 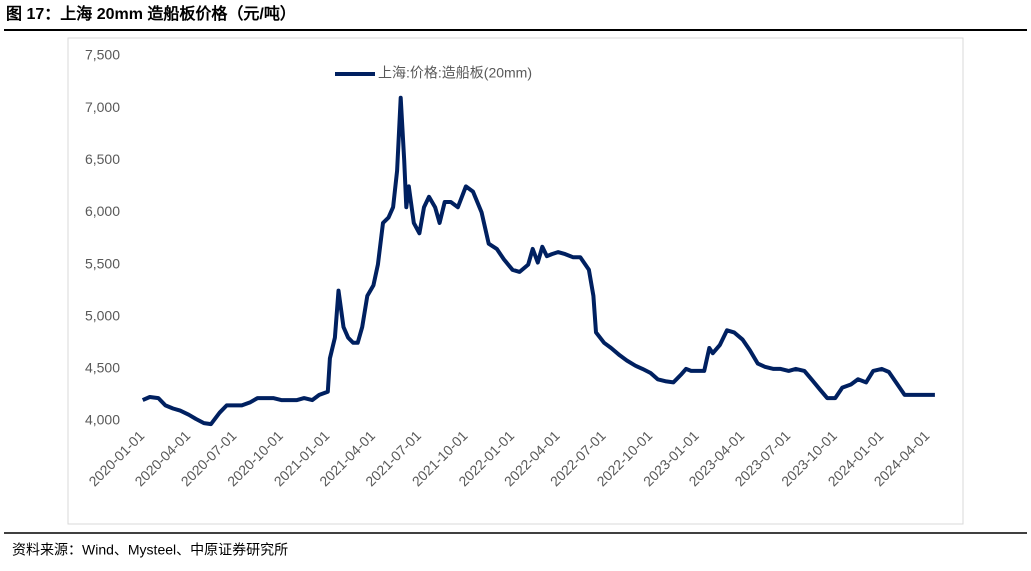 I want to click on y-tick-label: 4,000, so click(x=102, y=420).